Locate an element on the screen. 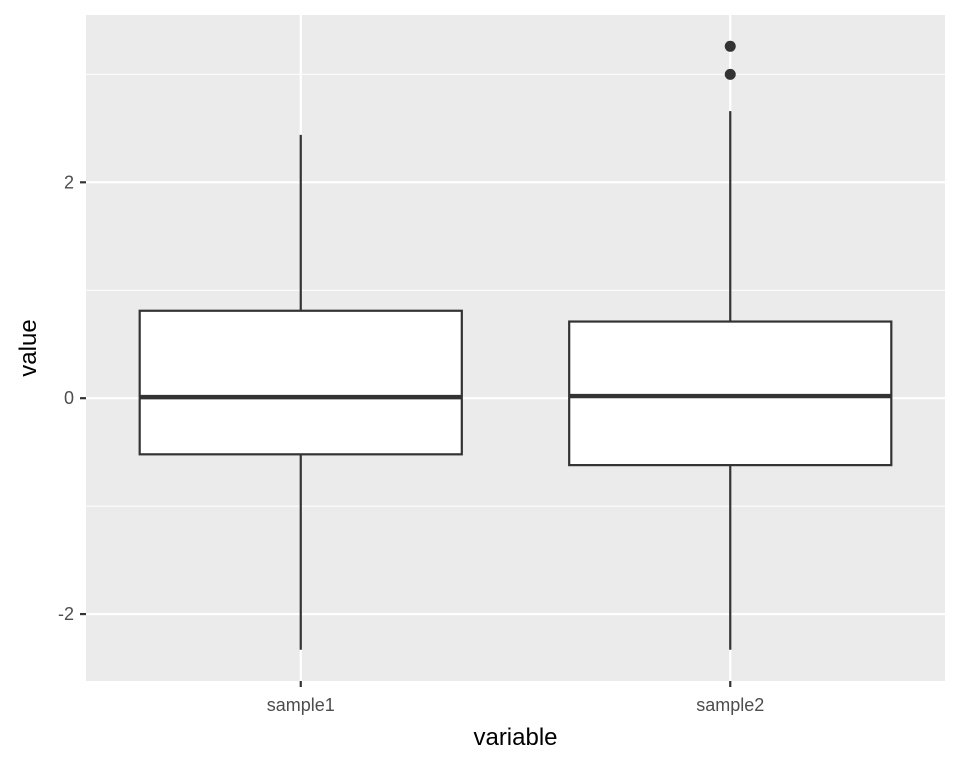 This screenshot has width=960, height=773. x-tick-label: sample2 is located at coordinates (730, 705).